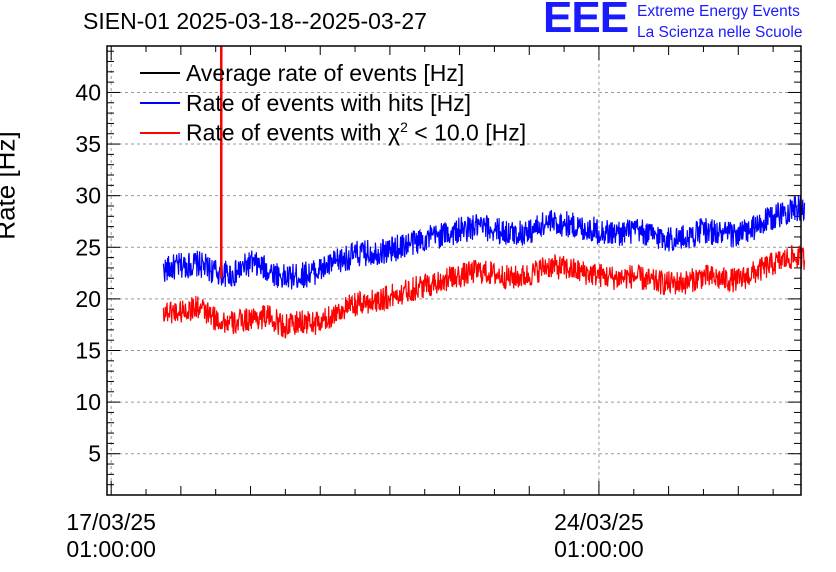  I want to click on y-tick-label-5: 5, so click(94, 454).